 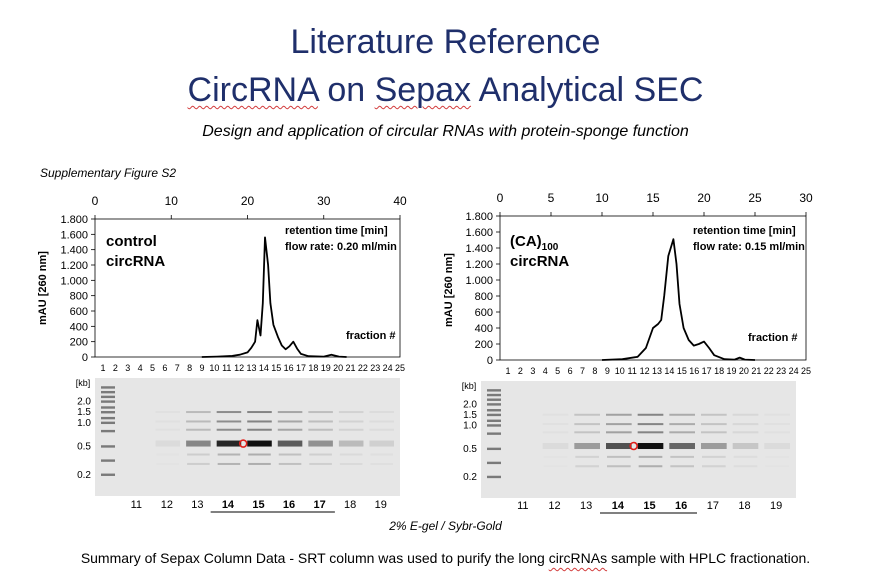 I want to click on y-axis-label: mAU [260 nm], so click(x=449, y=290).